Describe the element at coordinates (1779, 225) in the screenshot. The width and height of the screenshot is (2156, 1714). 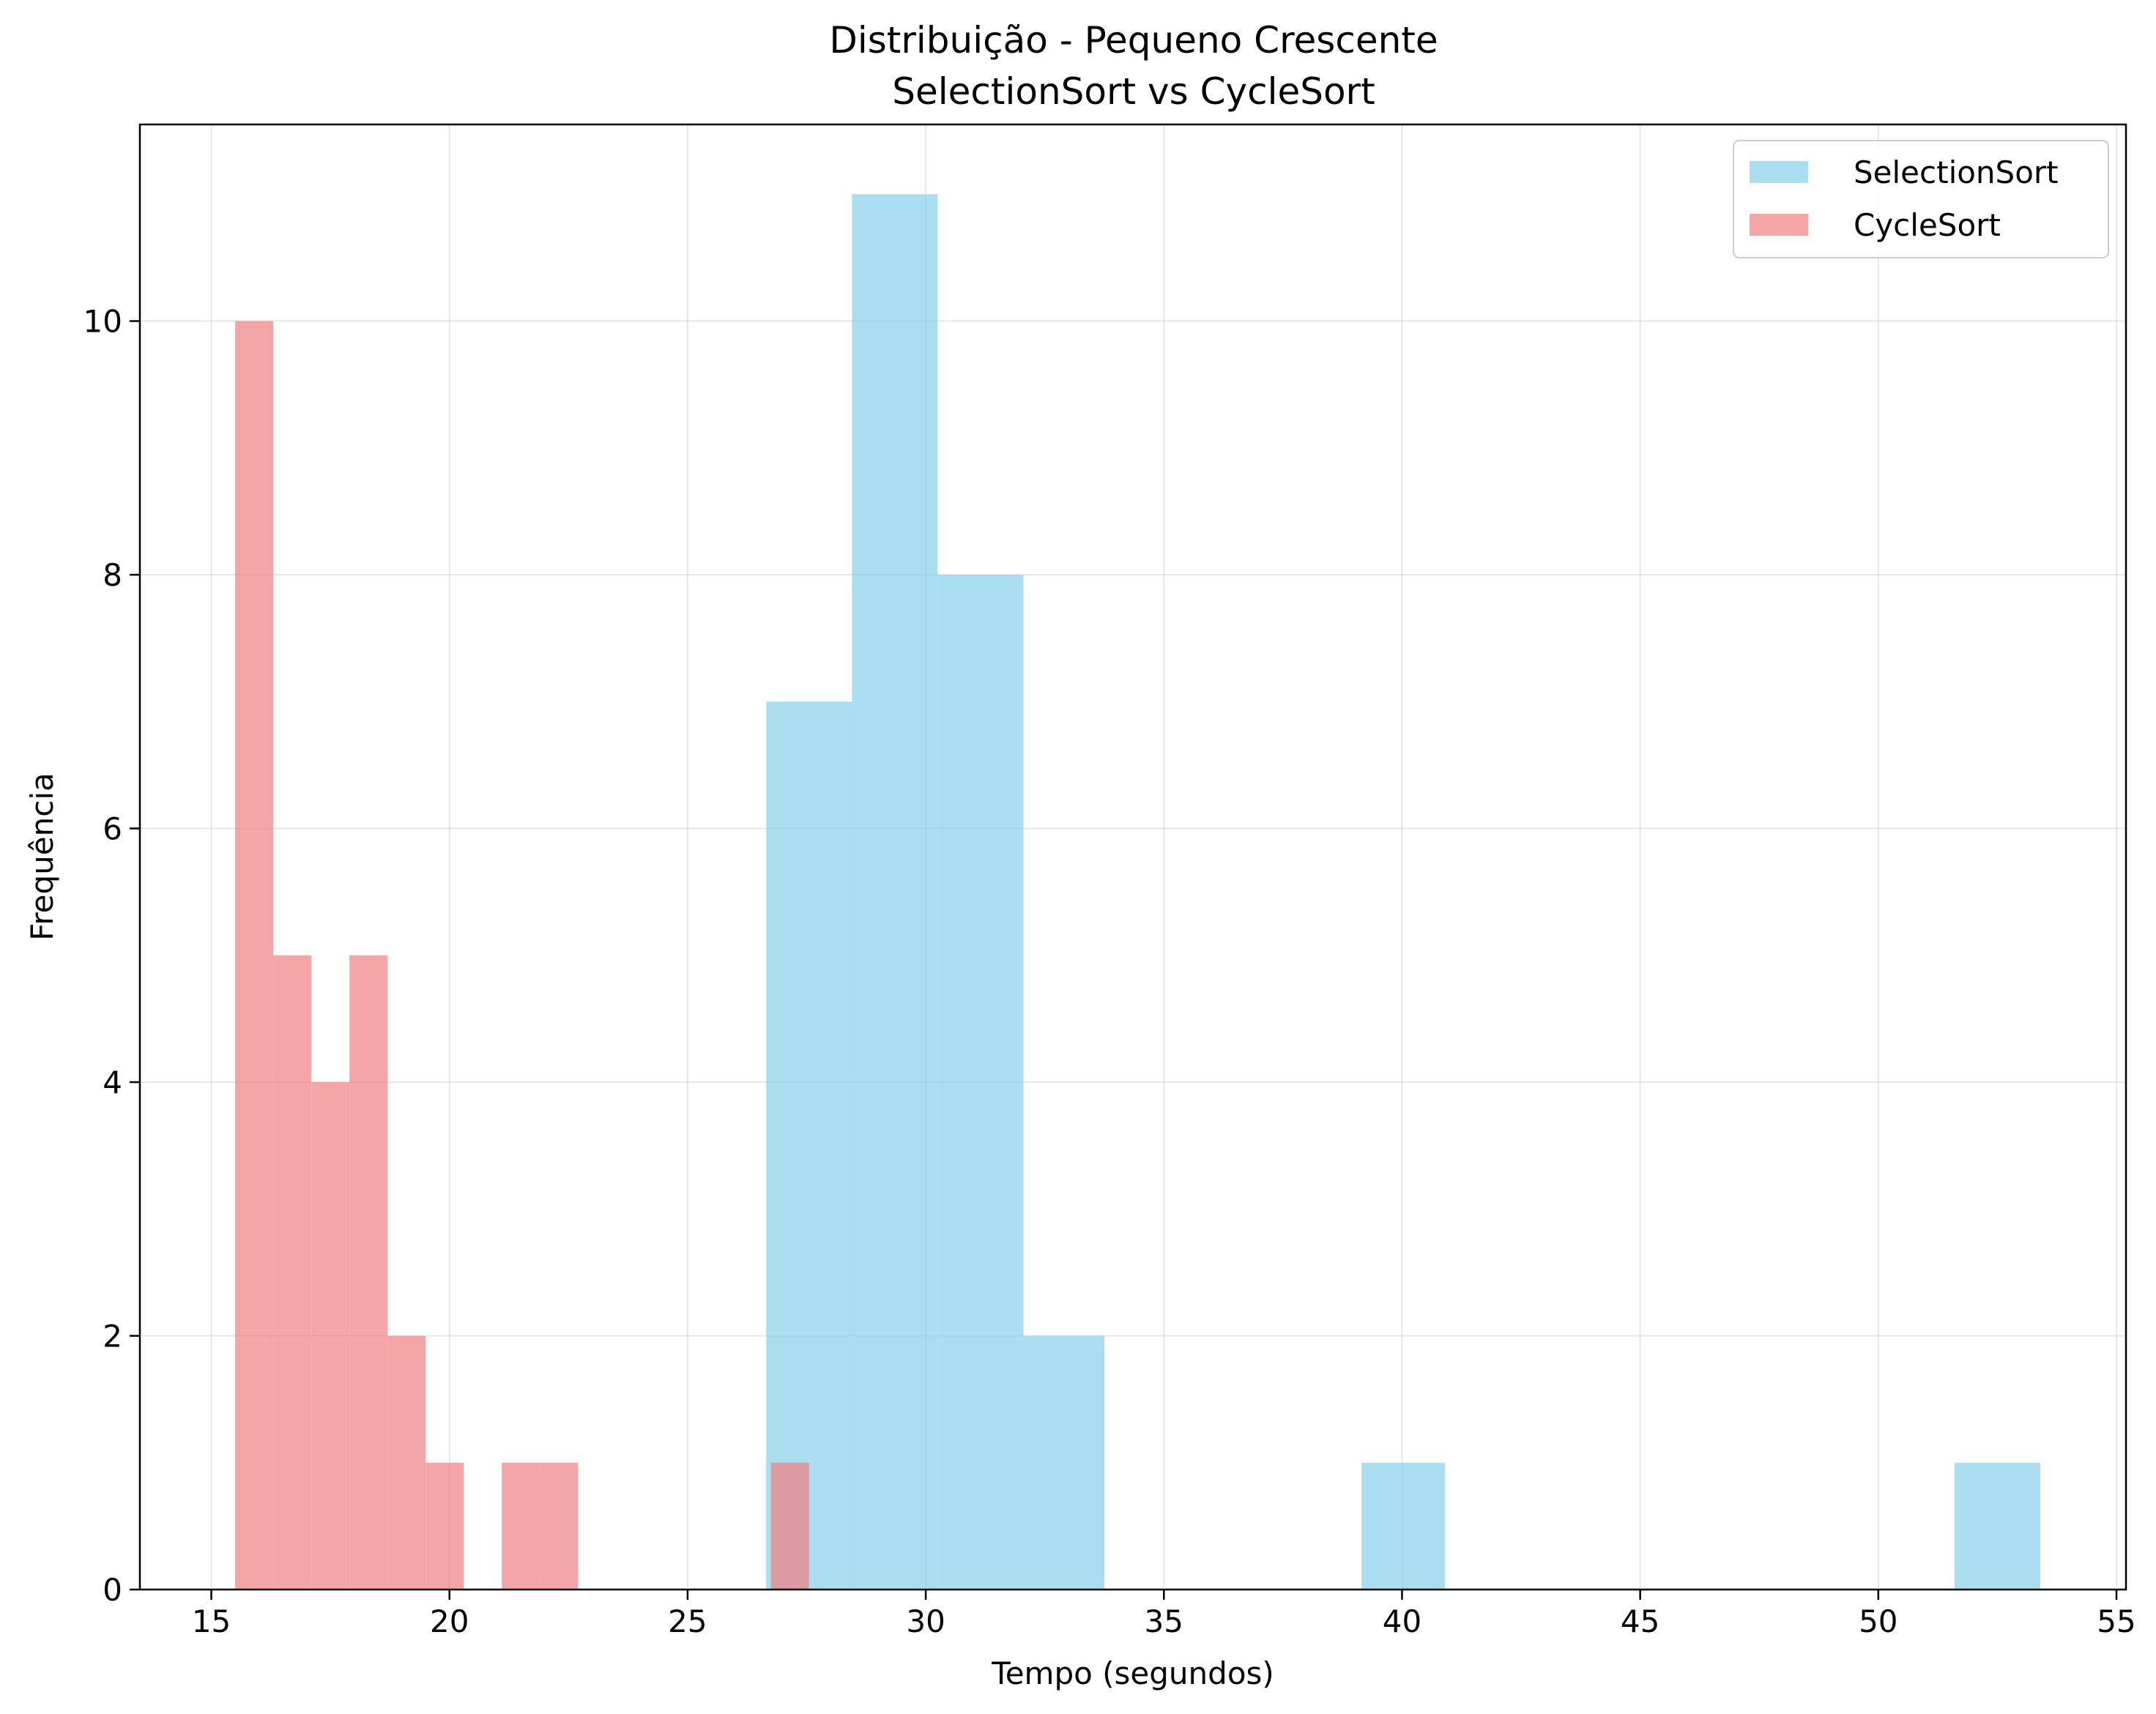
I see `legend-swatch-cyclesort` at that location.